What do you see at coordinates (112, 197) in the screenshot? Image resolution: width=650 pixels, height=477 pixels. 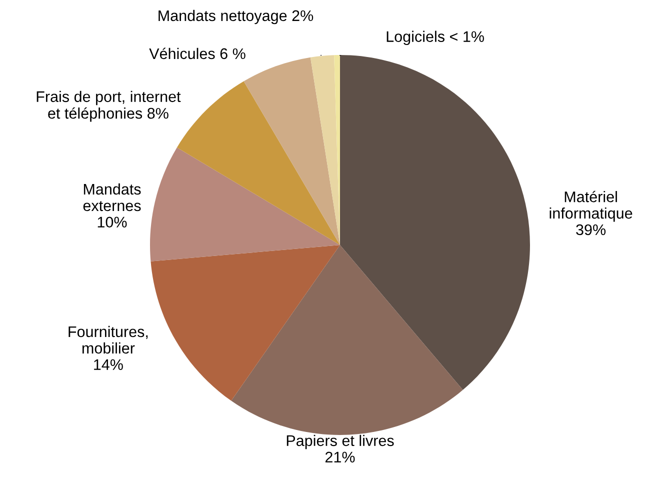 I see `slice-label: Mandats externes` at bounding box center [112, 197].